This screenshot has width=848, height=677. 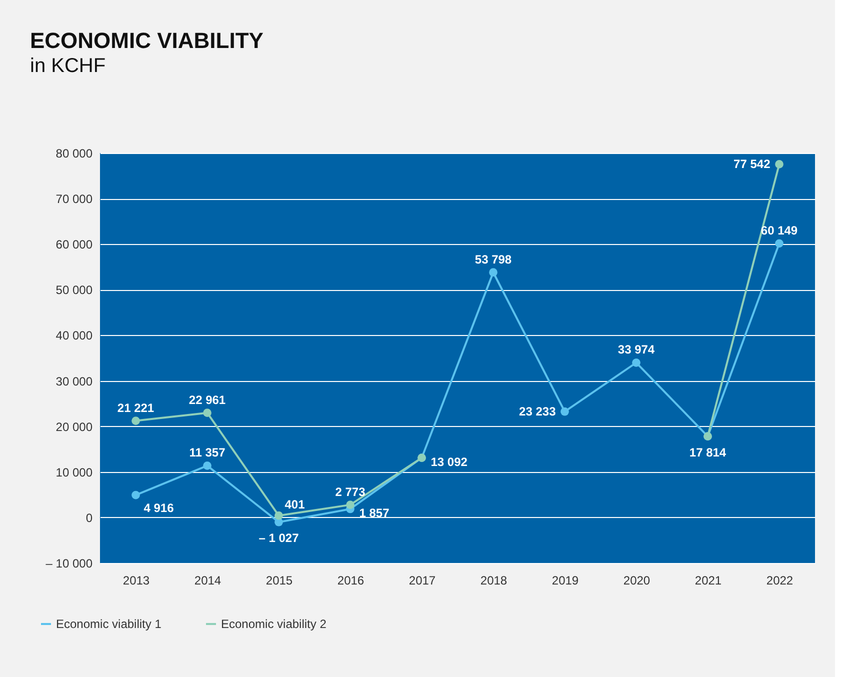 I want to click on x-tick-label: 2022, so click(x=780, y=581).